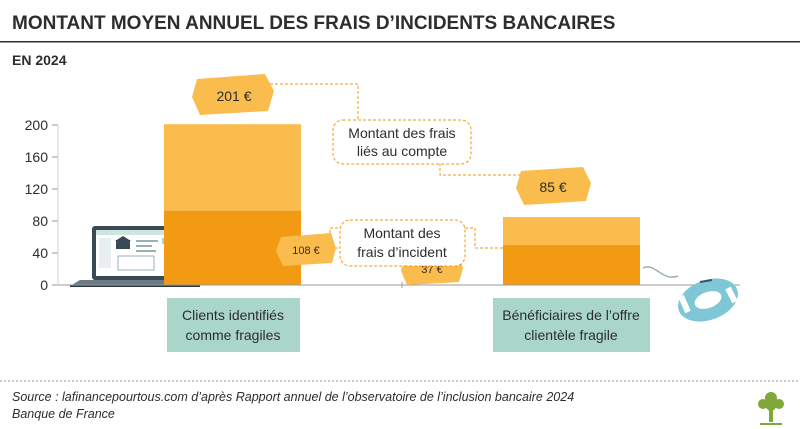 This screenshot has width=800, height=429. I want to click on y-tick-label: 40, so click(40, 253).